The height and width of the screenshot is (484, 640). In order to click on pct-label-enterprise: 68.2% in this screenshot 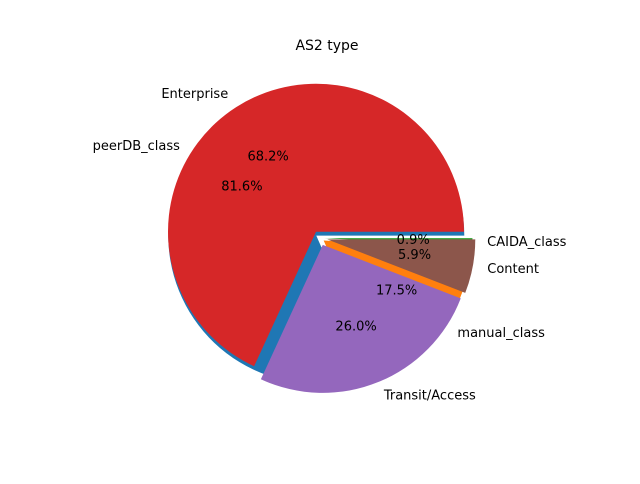, I will do `click(267, 156)`.